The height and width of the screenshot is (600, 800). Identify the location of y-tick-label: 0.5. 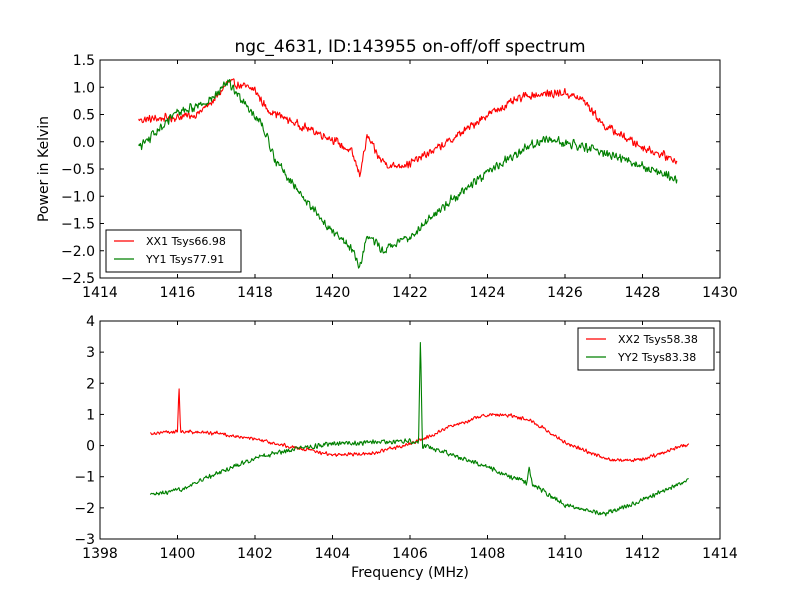
(84, 116).